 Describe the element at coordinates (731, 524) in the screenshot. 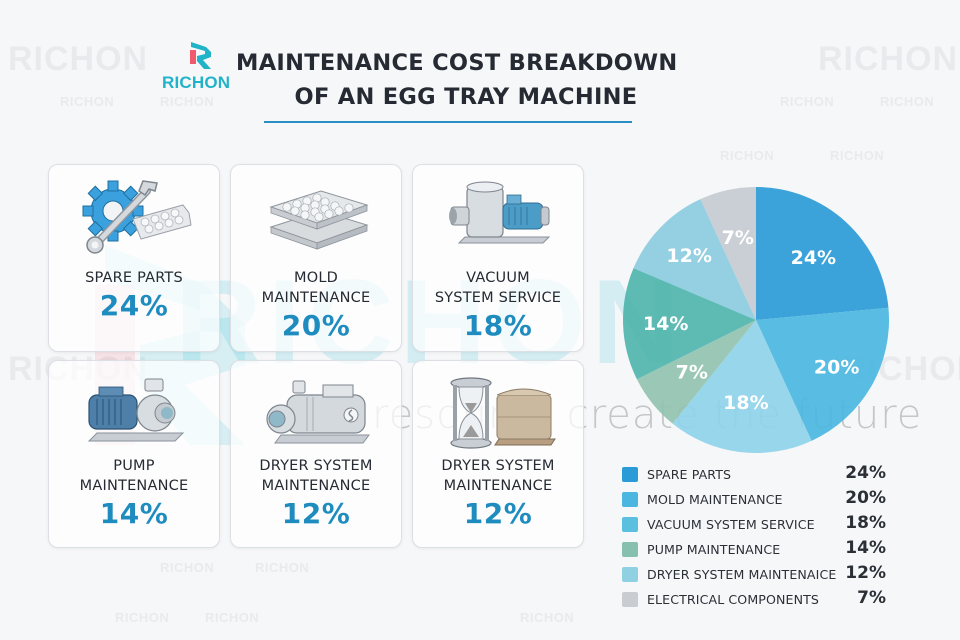

I see `legend-label: VACUUM SYSTEM SERVICE` at that location.